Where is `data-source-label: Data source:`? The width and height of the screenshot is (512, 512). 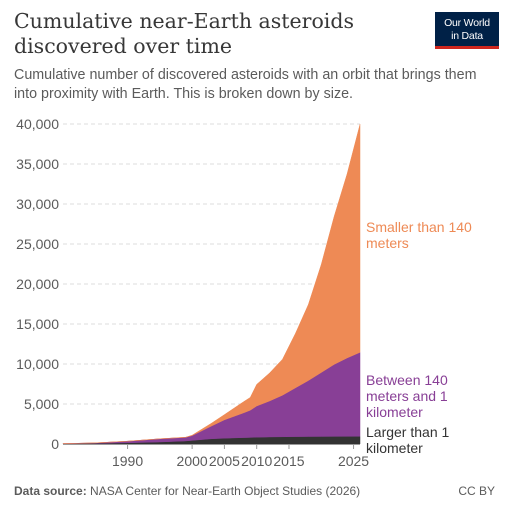 data-source-label: Data source: is located at coordinates (50, 491).